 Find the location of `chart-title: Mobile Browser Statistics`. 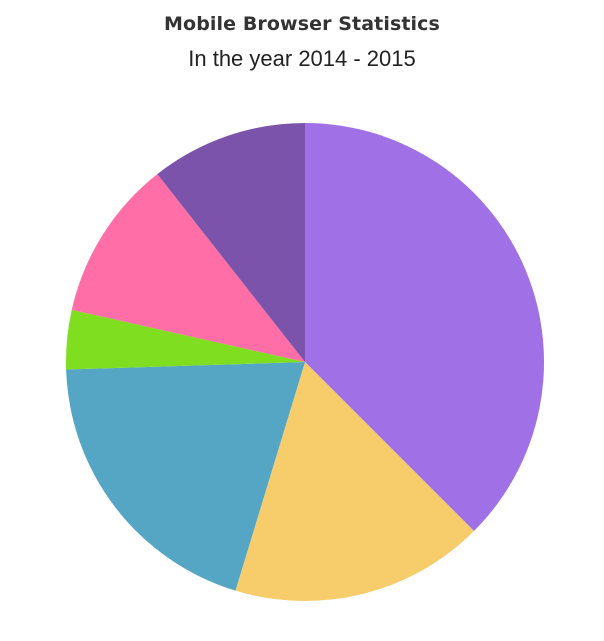

chart-title: Mobile Browser Statistics is located at coordinates (302, 24).